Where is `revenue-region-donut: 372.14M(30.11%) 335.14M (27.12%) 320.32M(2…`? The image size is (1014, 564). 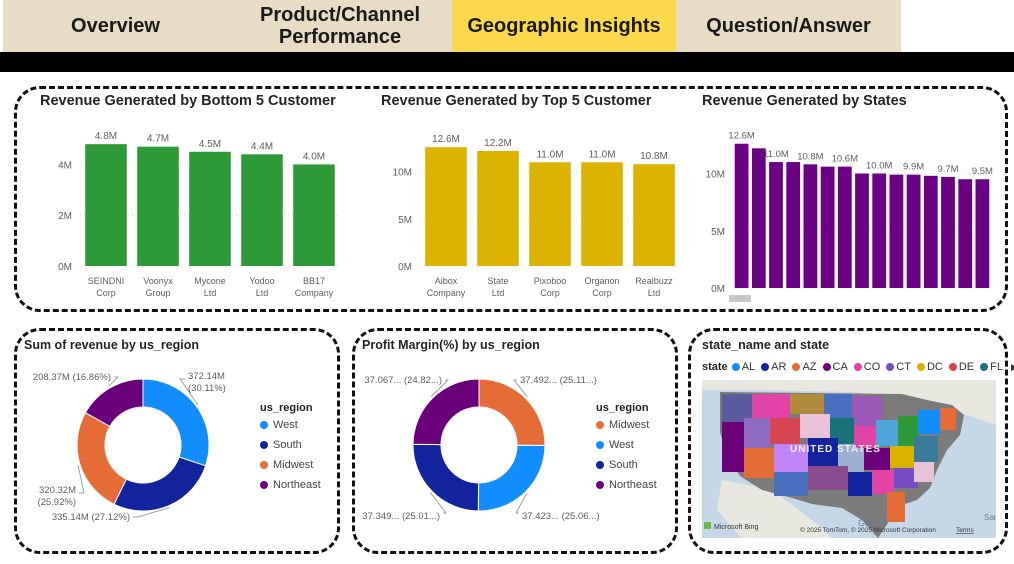 revenue-region-donut: 372.14M(30.11%) 335.14M (27.12%) 320.32M(2… is located at coordinates (129, 447).